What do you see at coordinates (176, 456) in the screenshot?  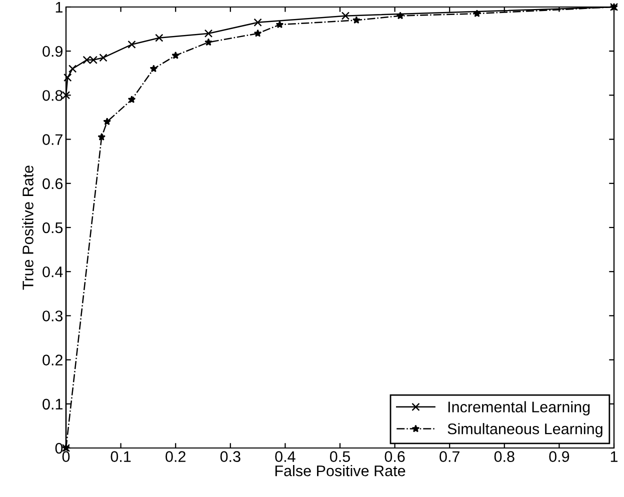 I see `x-tick-label: 0.2` at bounding box center [176, 456].